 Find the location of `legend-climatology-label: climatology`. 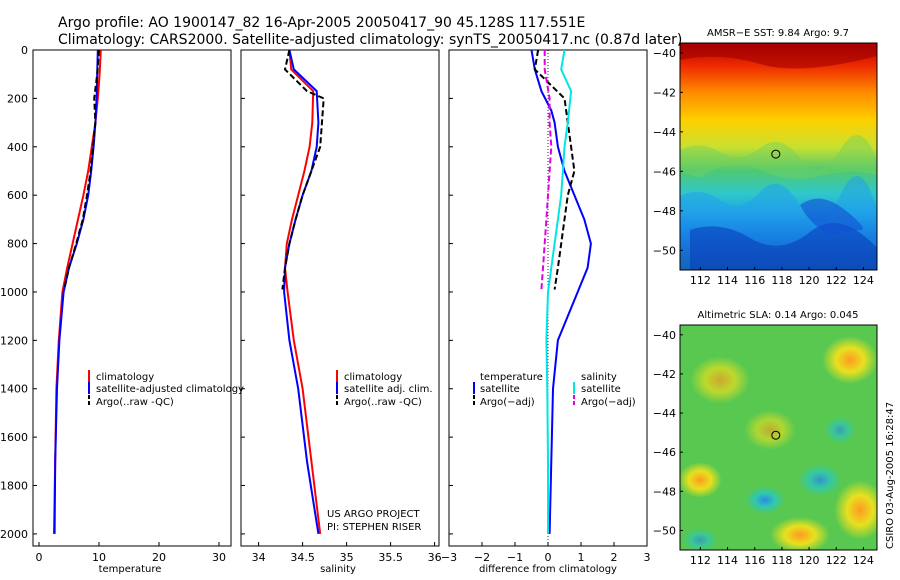

legend-climatology-label: climatology is located at coordinates (125, 377).